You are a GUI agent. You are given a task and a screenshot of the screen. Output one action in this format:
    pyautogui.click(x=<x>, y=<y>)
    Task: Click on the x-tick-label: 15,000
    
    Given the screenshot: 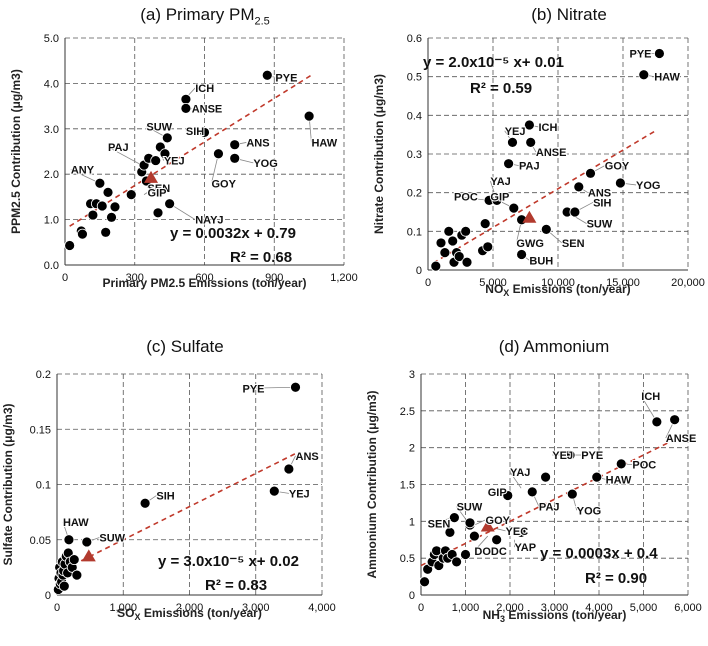 What is the action you would take?
    pyautogui.click(x=623, y=283)
    